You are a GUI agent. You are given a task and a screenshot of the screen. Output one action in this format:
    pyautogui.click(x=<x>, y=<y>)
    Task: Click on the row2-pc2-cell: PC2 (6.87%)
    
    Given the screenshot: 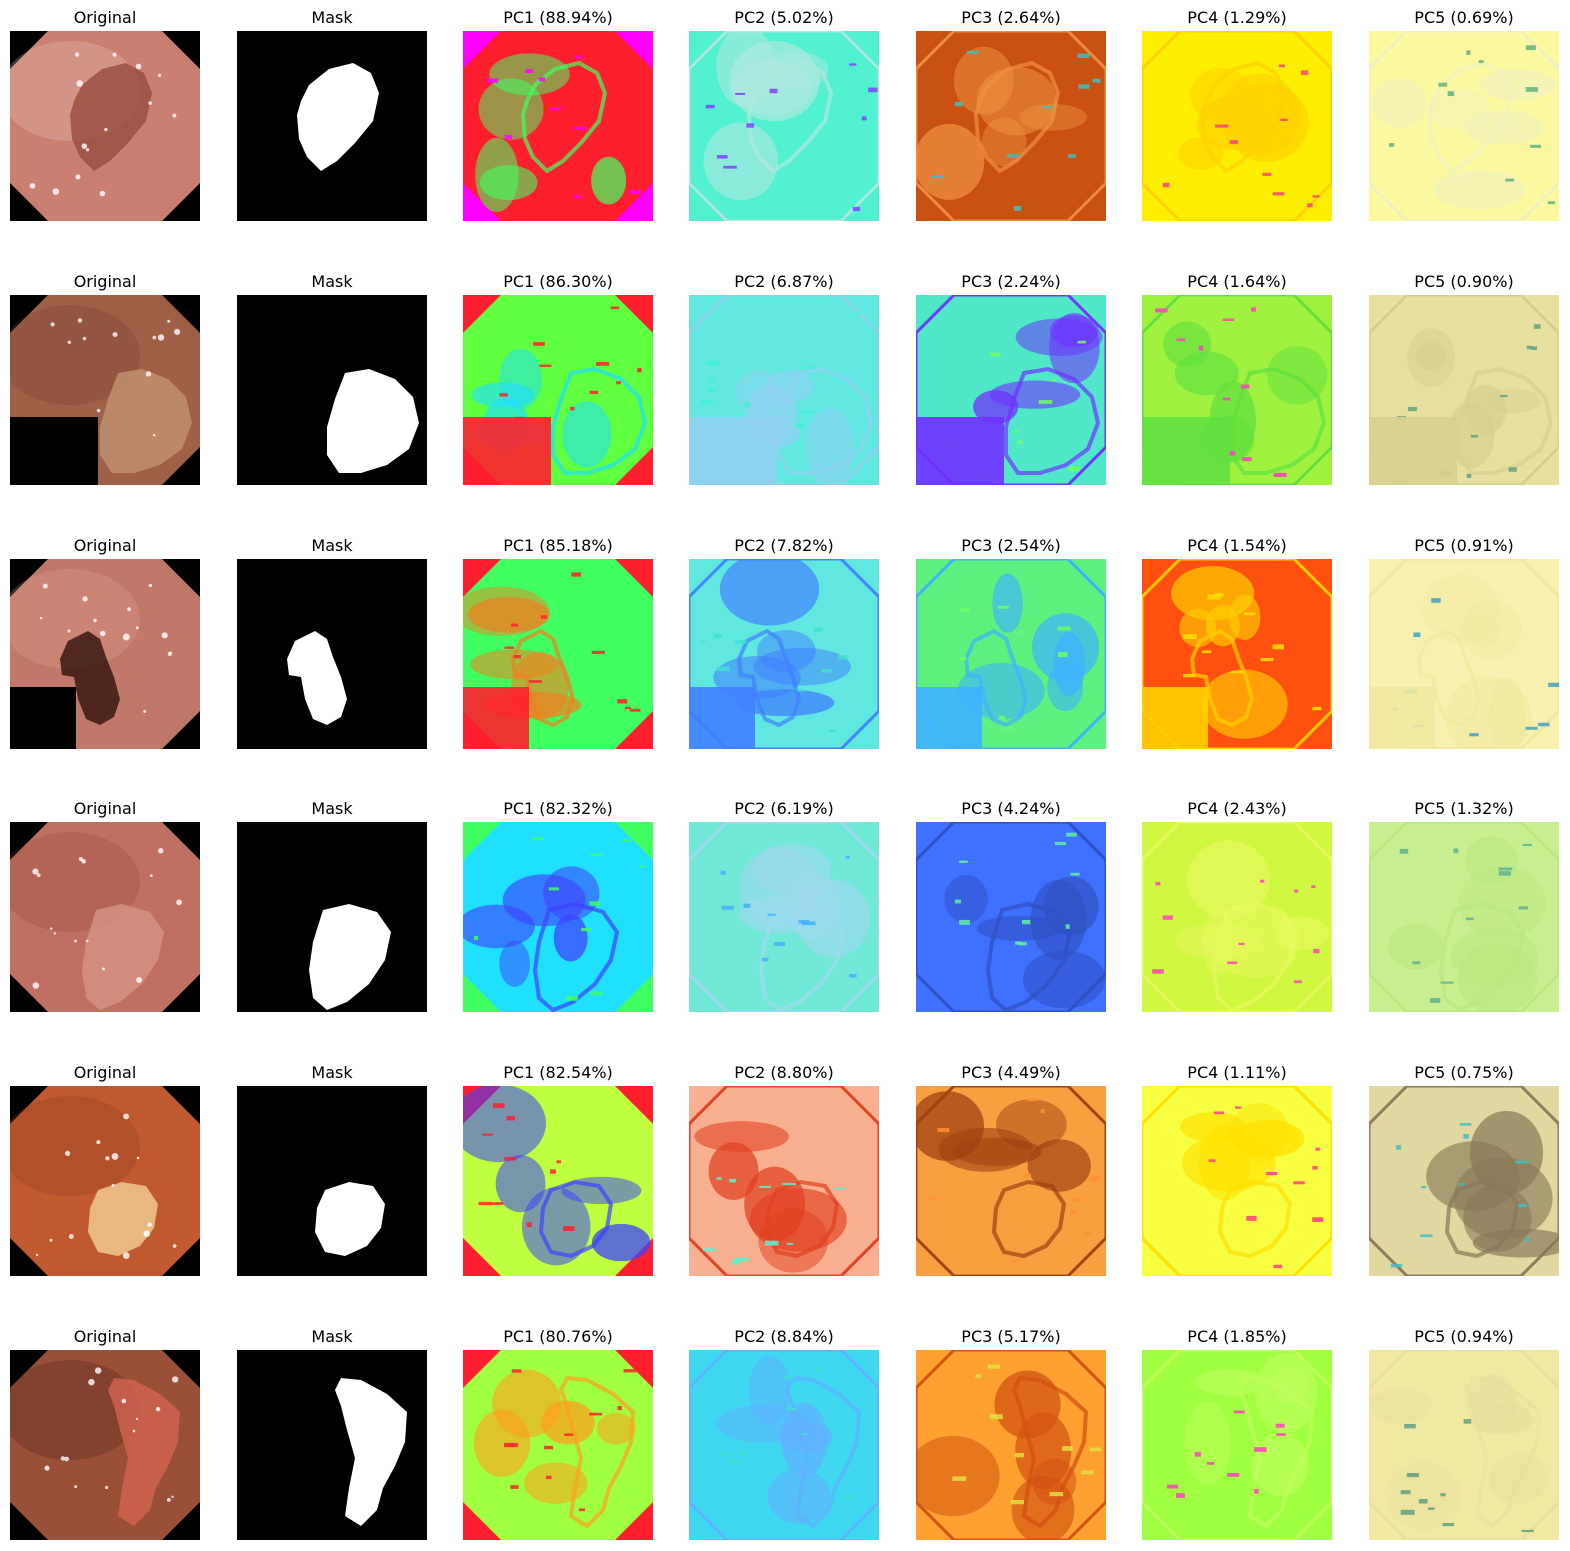 What is the action you would take?
    pyautogui.click(x=784, y=378)
    